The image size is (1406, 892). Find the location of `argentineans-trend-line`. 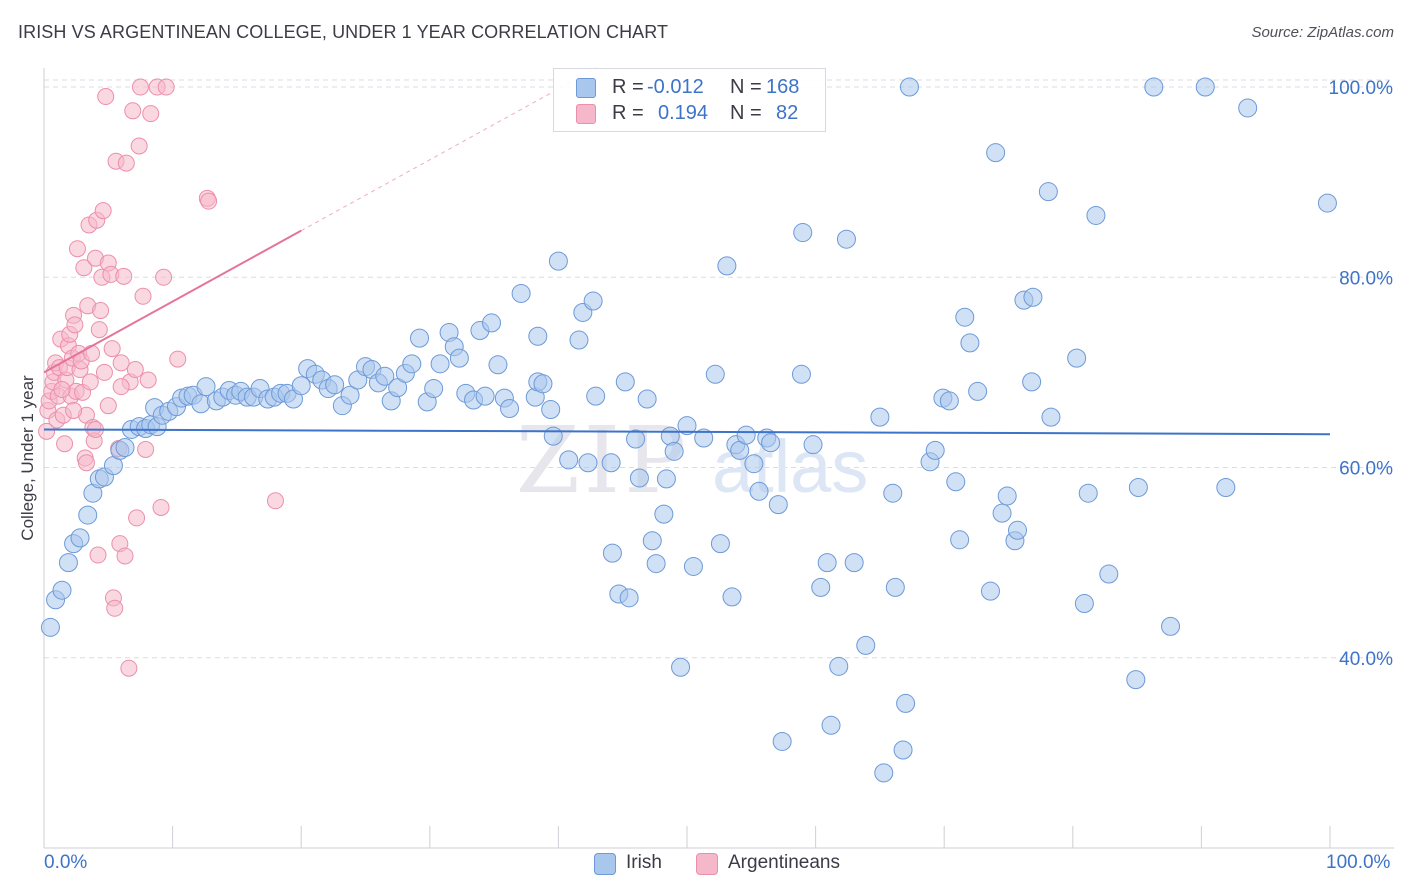

argentineans-trend-line is located at coordinates (172, 301).